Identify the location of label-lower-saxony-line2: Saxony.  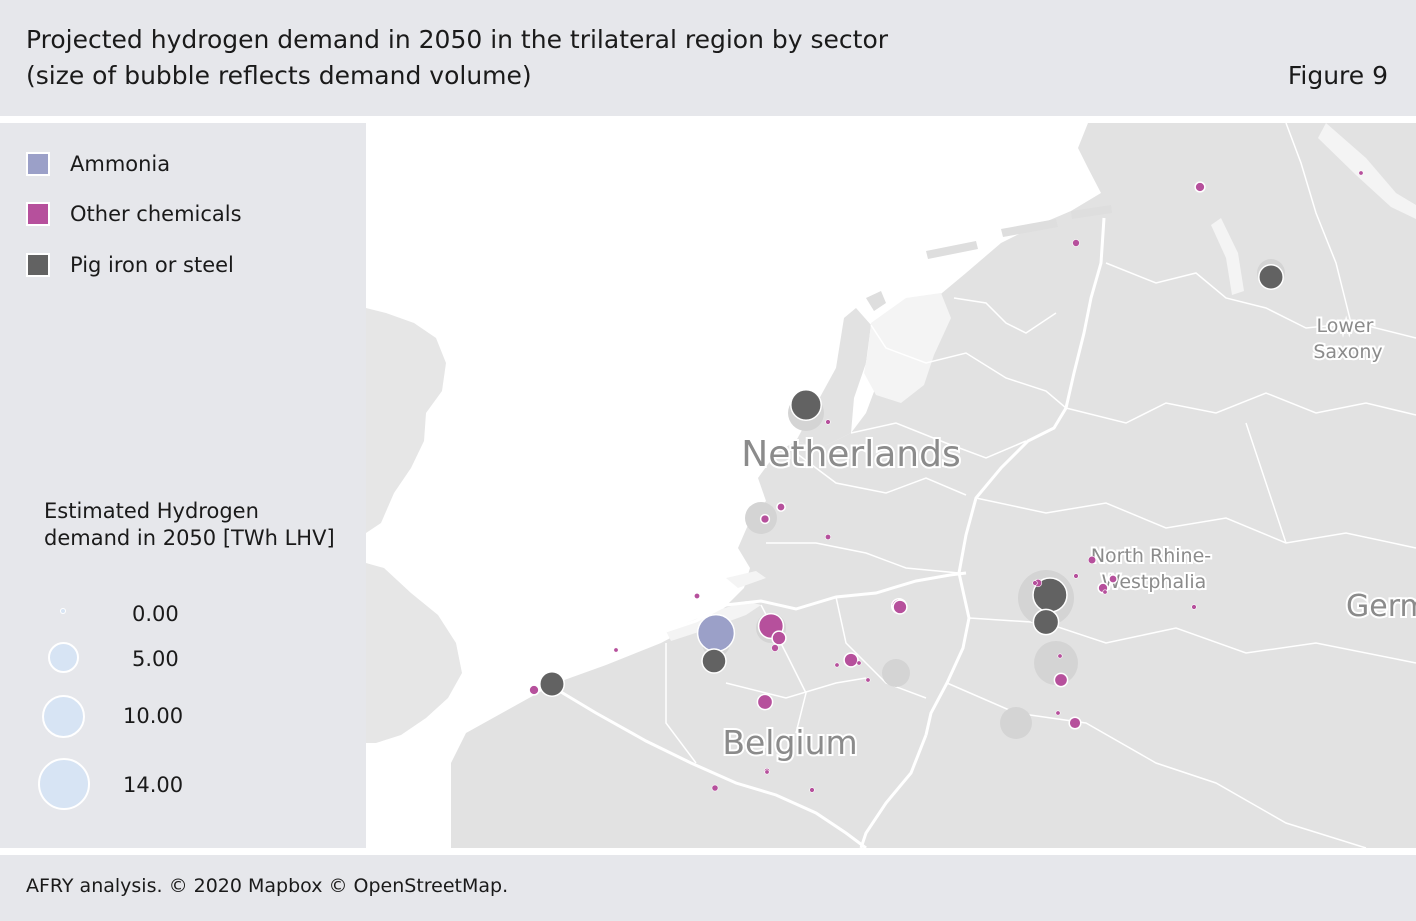
(1347, 352).